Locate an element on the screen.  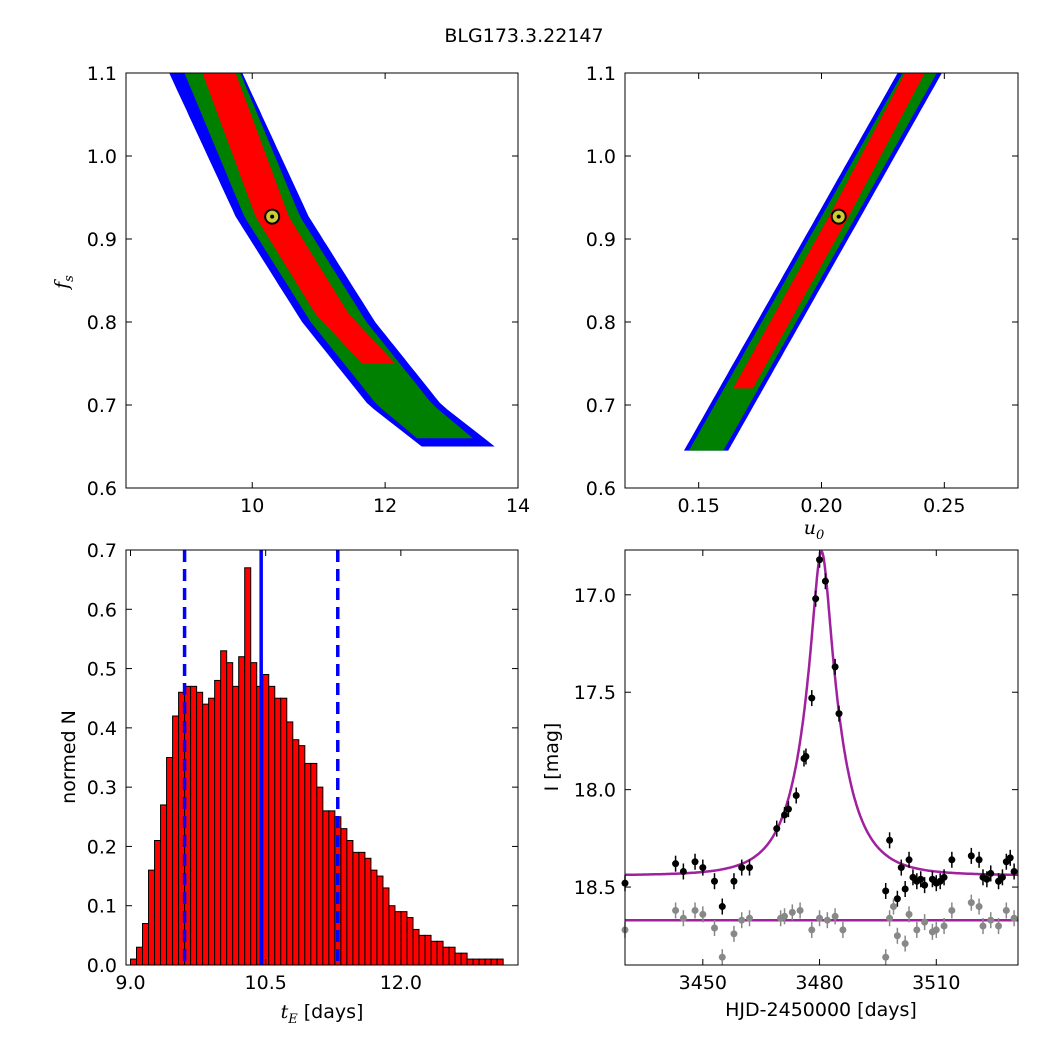
ytick-label-histogram: 0.4 is located at coordinates (102, 729).